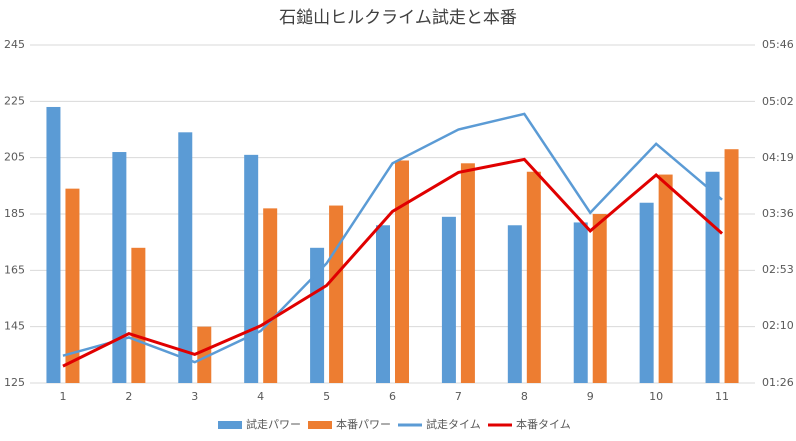  What do you see at coordinates (778, 213) in the screenshot?
I see `y2-tick-label: 03:36` at bounding box center [778, 213].